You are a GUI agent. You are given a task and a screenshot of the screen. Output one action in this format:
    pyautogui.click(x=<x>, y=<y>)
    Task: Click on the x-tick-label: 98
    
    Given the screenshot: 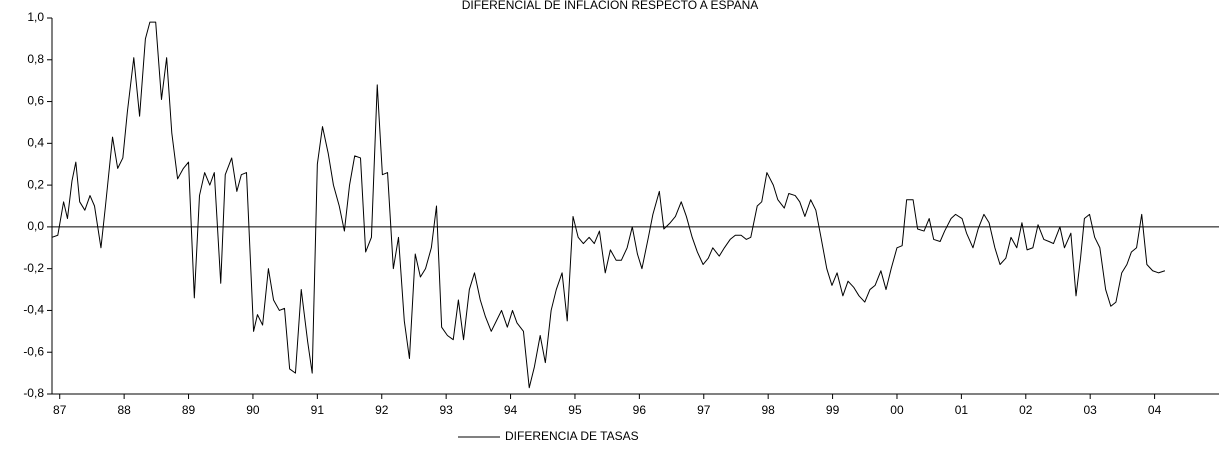 What is the action you would take?
    pyautogui.click(x=768, y=410)
    